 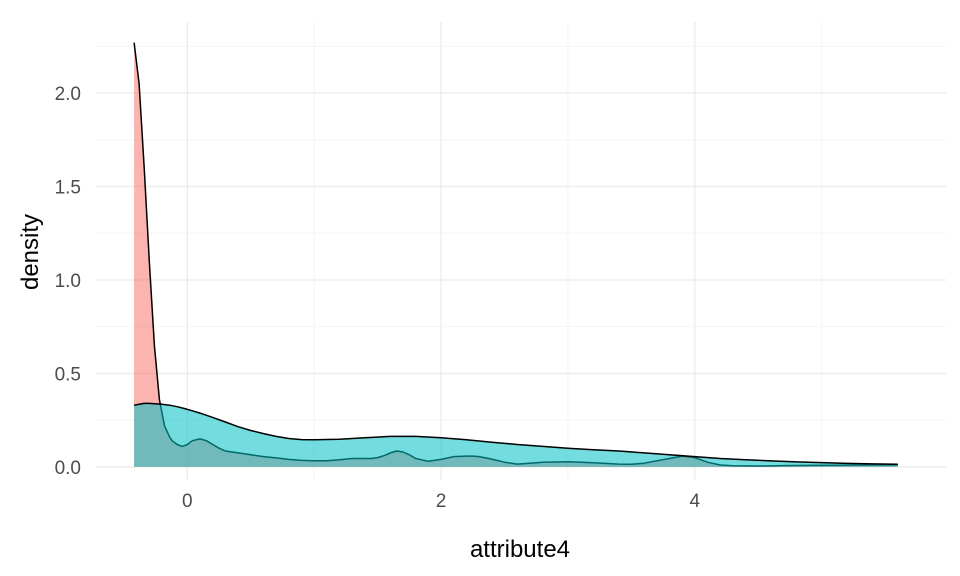 I want to click on y-tick-label: 1.0, so click(x=68, y=281).